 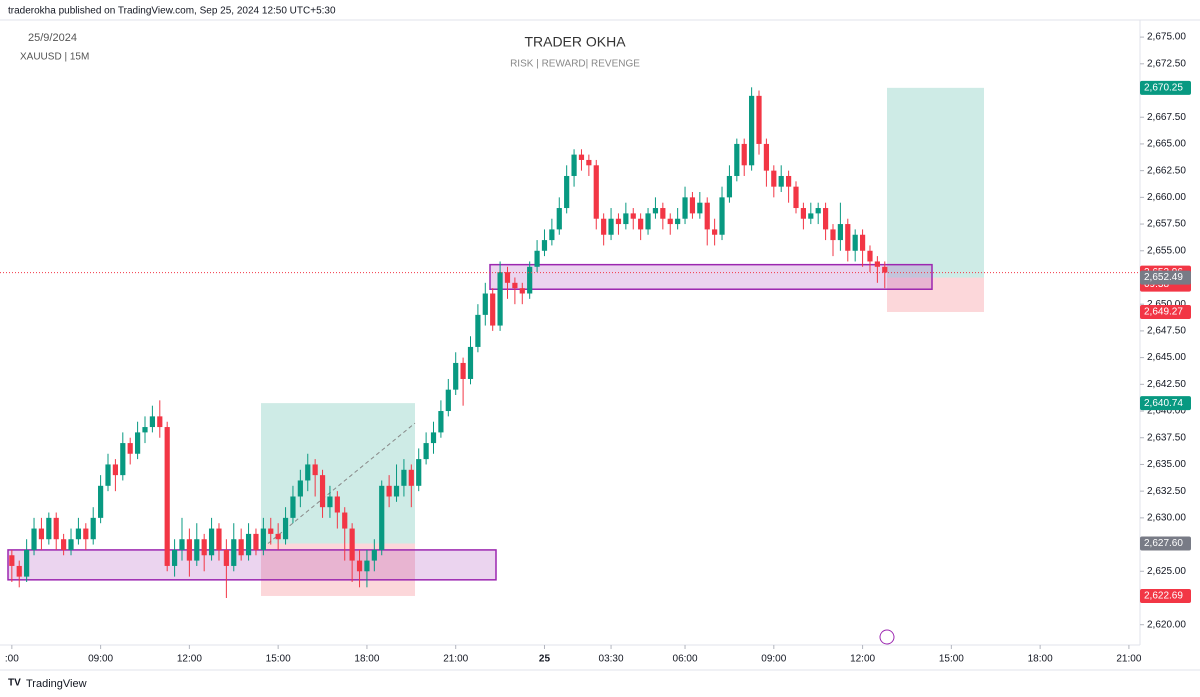 I want to click on price-label: 2,649.27, so click(x=1163, y=312).